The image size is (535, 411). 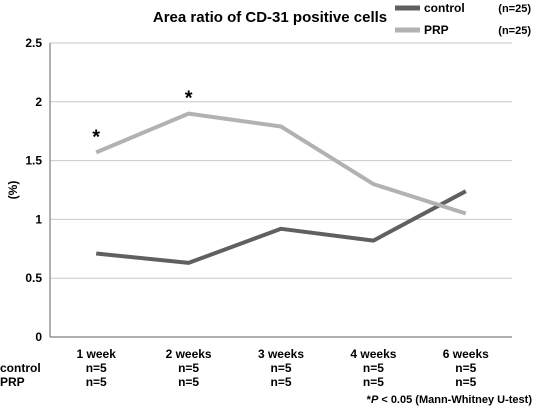 What do you see at coordinates (436, 30) in the screenshot?
I see `legend-label-prp: PRP` at bounding box center [436, 30].